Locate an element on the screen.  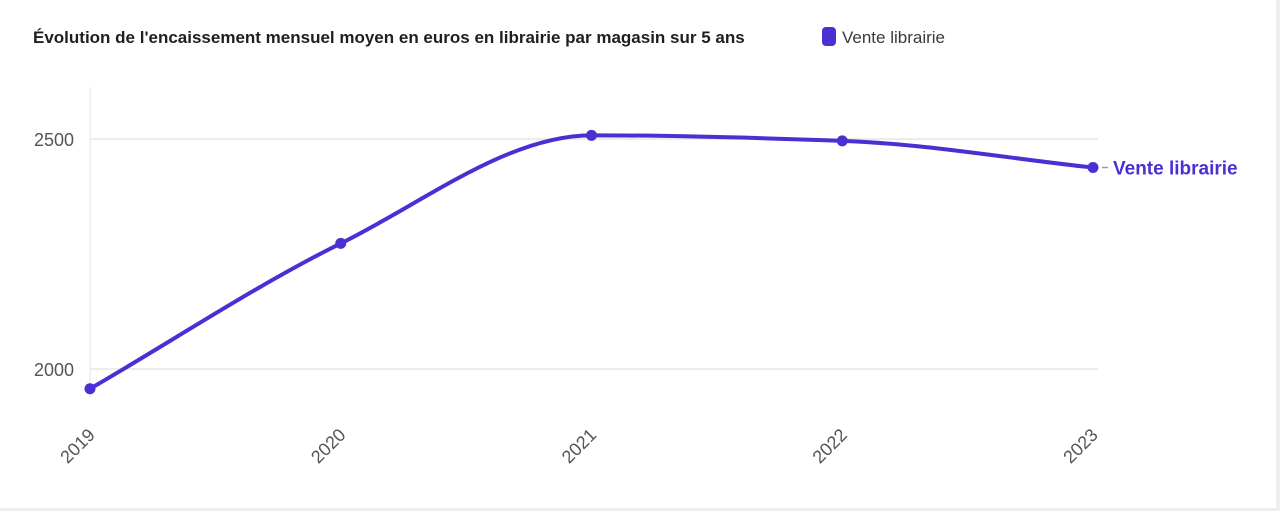
x-tick-label-2022: 2022 is located at coordinates (830, 446).